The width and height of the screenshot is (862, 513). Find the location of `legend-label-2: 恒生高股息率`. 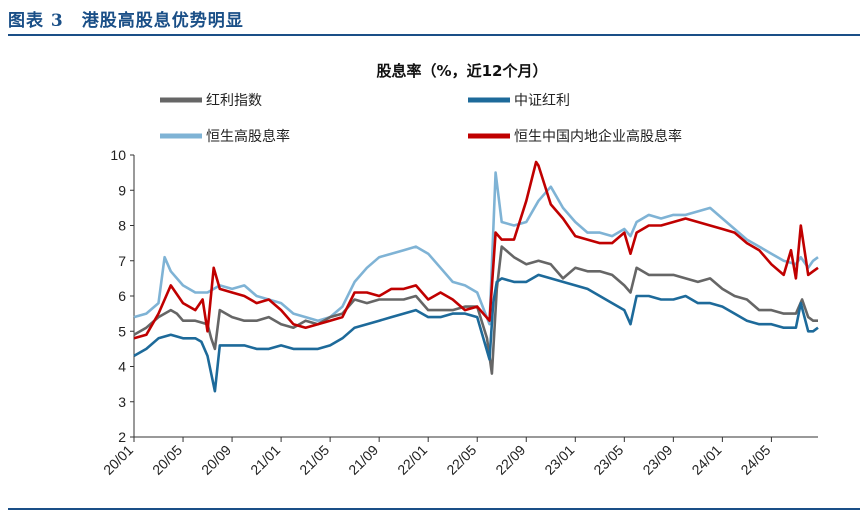

legend-label-2: 恒生高股息率 is located at coordinates (248, 136).